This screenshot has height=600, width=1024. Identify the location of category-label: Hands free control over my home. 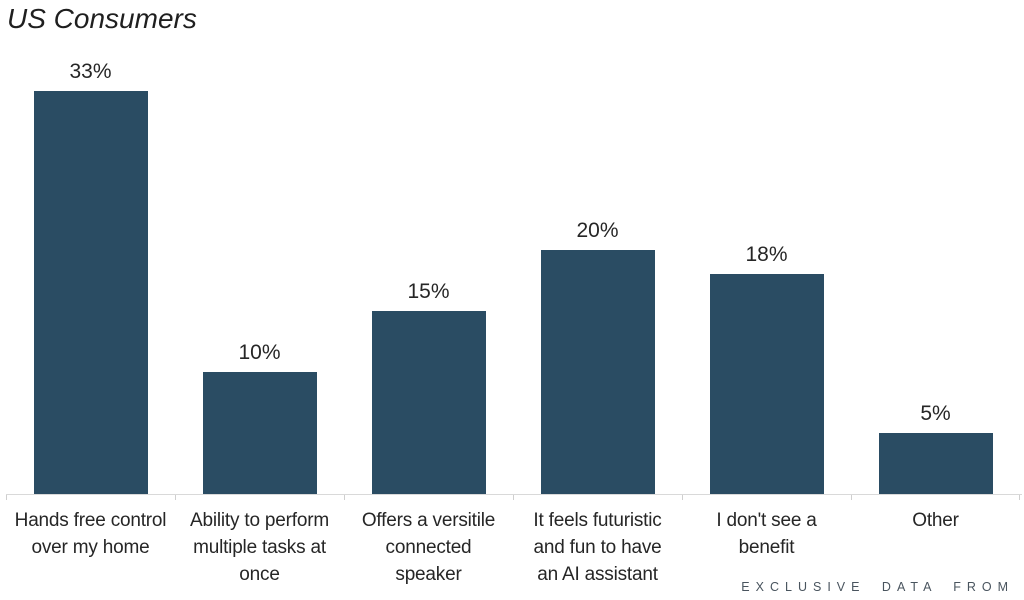
(90, 534).